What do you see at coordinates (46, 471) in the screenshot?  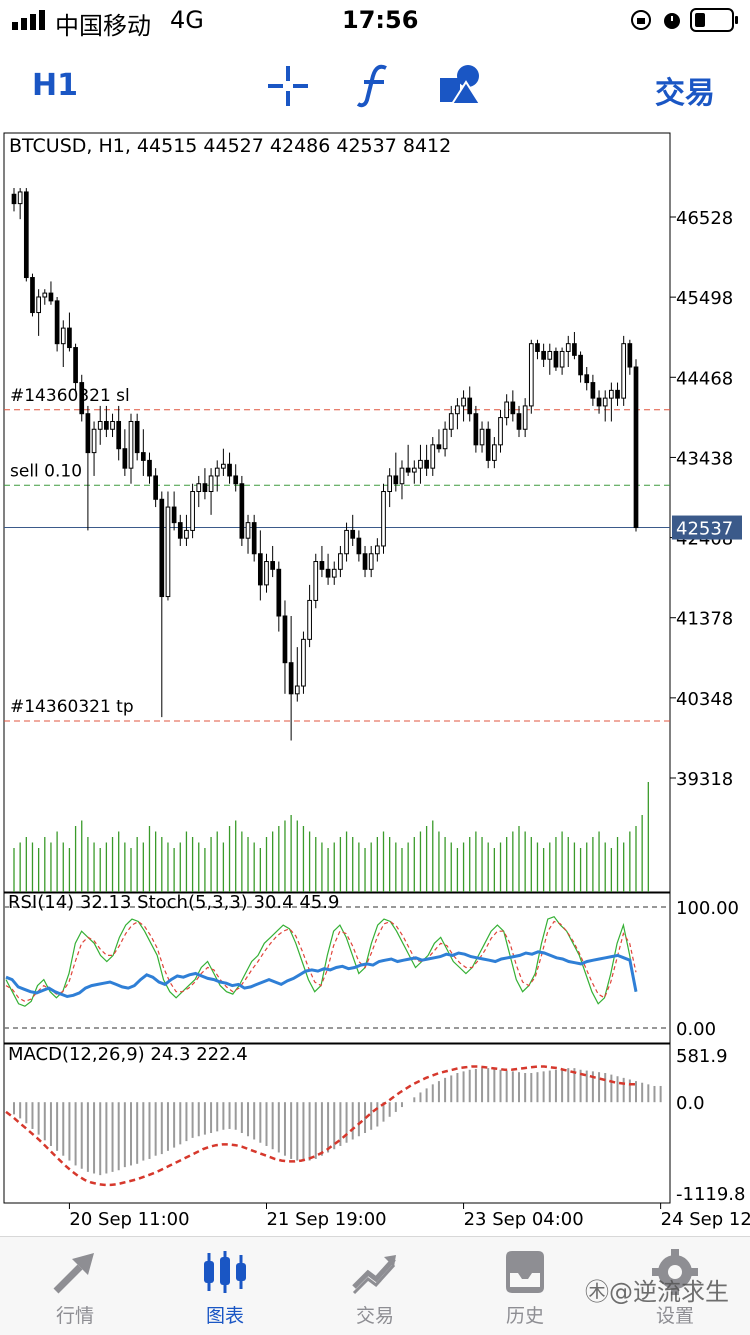 I see `trade-level-label: sell 0.10` at bounding box center [46, 471].